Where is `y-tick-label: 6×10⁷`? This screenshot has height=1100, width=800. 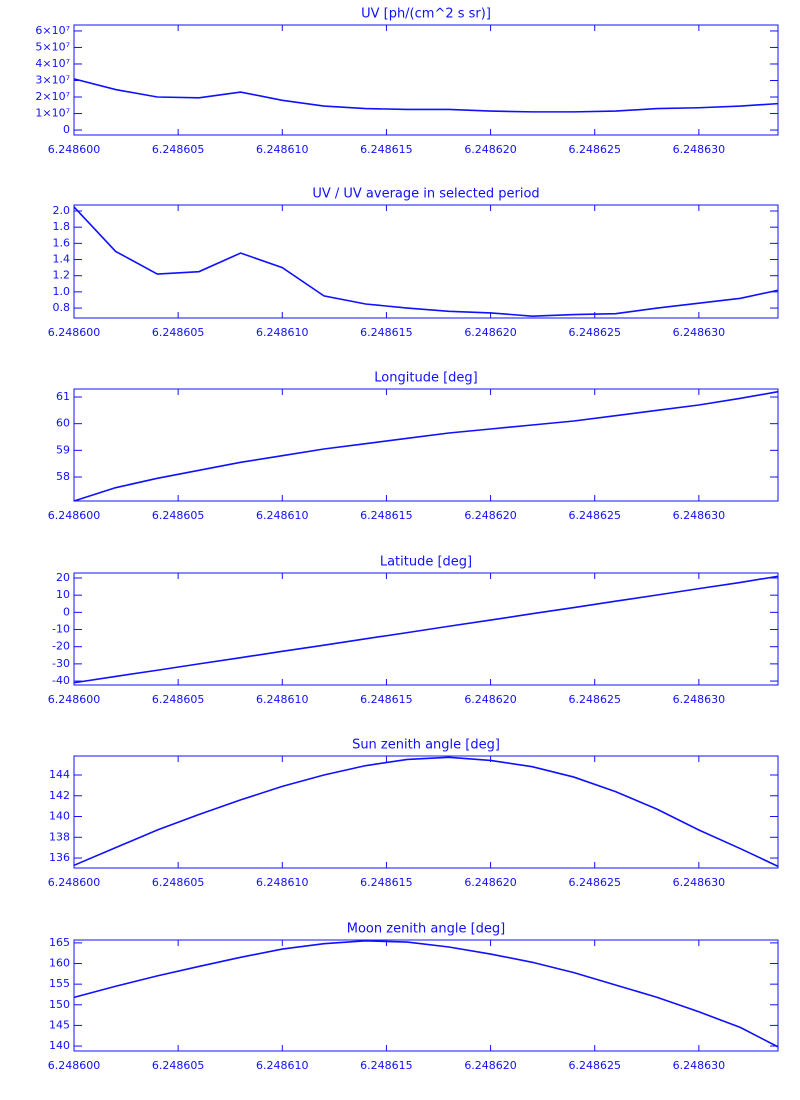 y-tick-label: 6×10⁷ is located at coordinates (52, 30).